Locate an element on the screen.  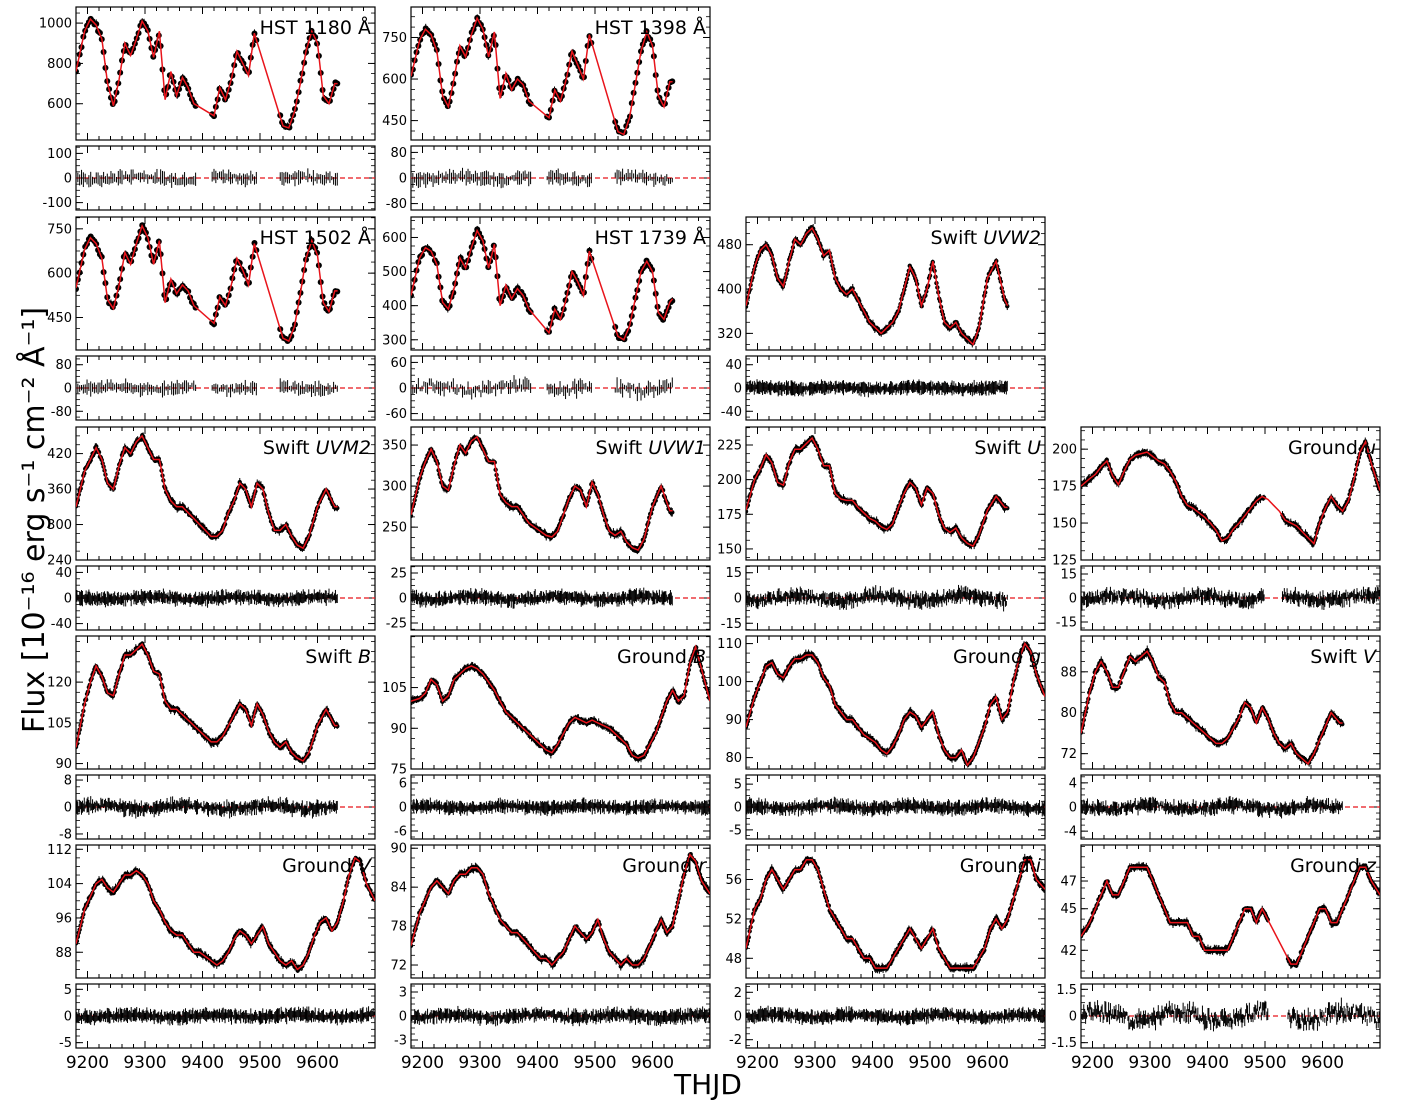
hst1739-model-line is located at coordinates (542, 284).